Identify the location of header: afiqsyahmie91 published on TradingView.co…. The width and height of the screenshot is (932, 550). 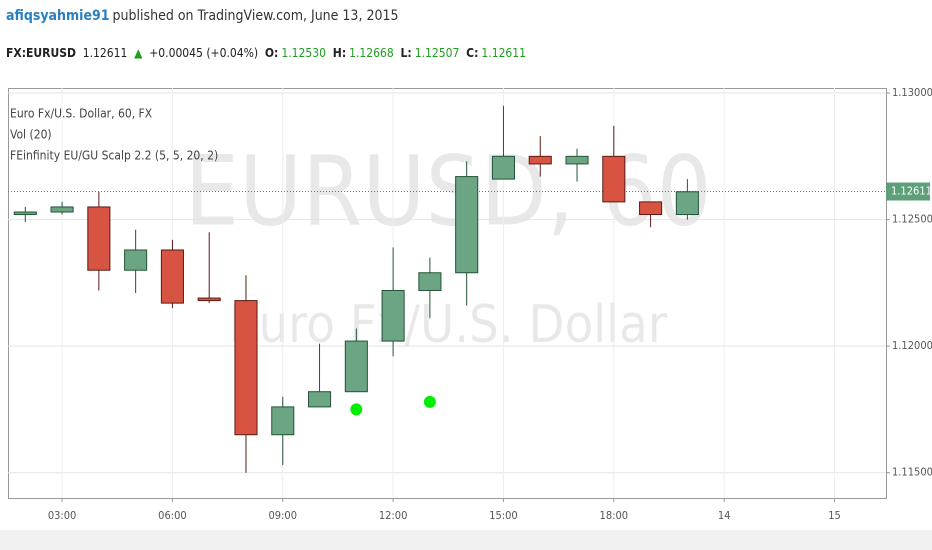
(466, 34).